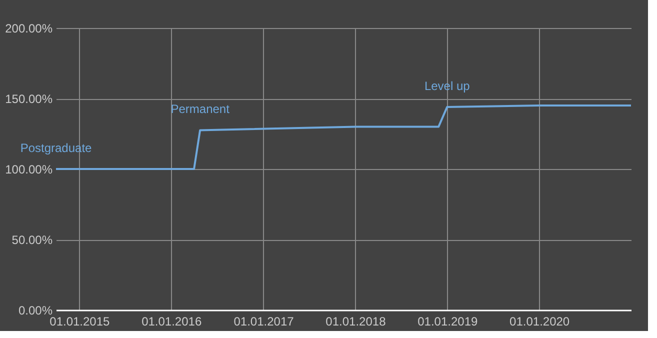  Describe the element at coordinates (56, 148) in the screenshot. I see `annotation: Postgraduate` at that location.